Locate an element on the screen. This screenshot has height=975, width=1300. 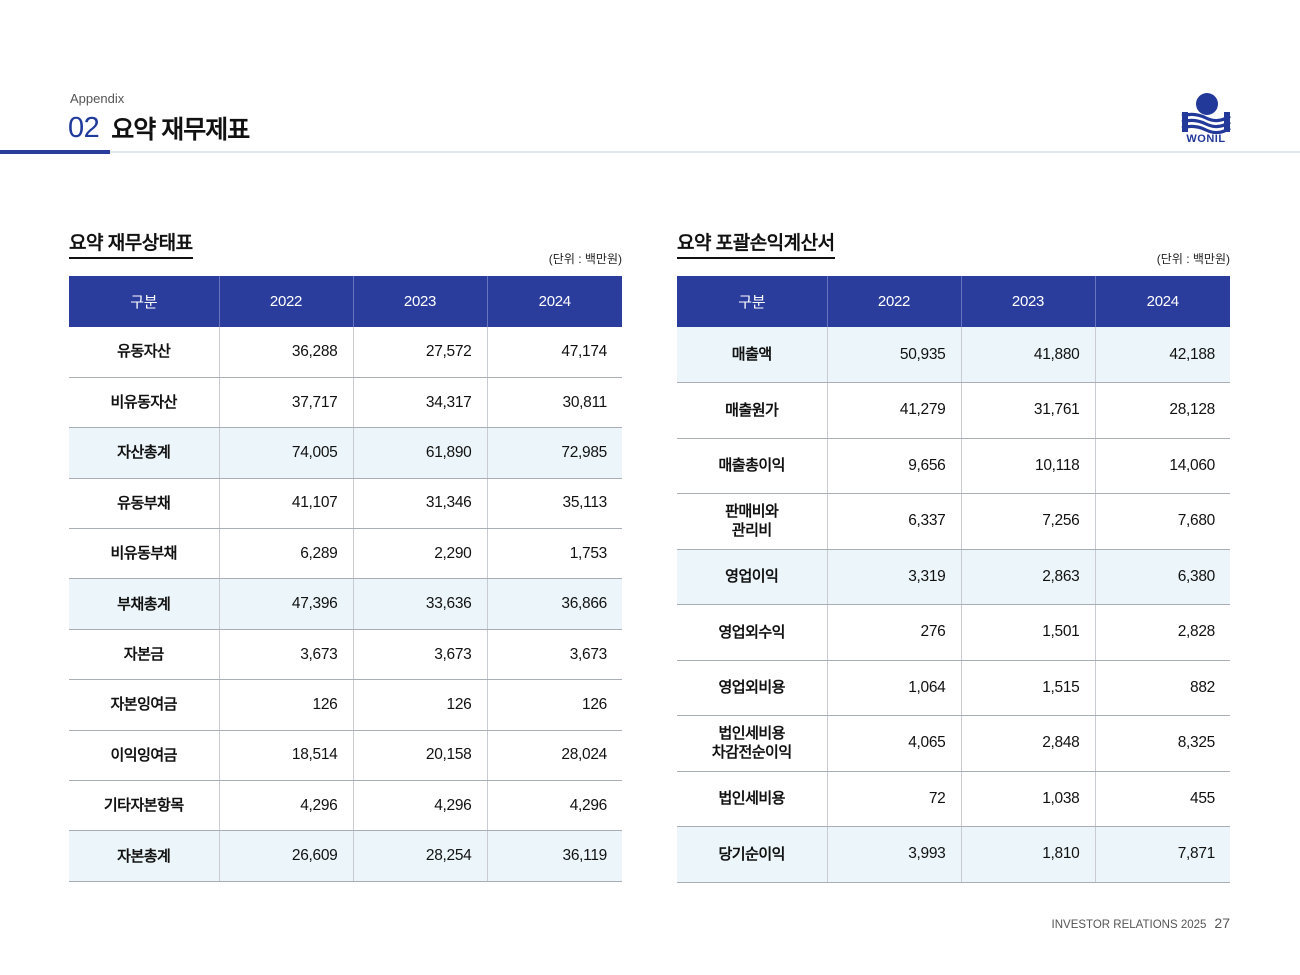
cell-value: 7,871 is located at coordinates (1162, 854).